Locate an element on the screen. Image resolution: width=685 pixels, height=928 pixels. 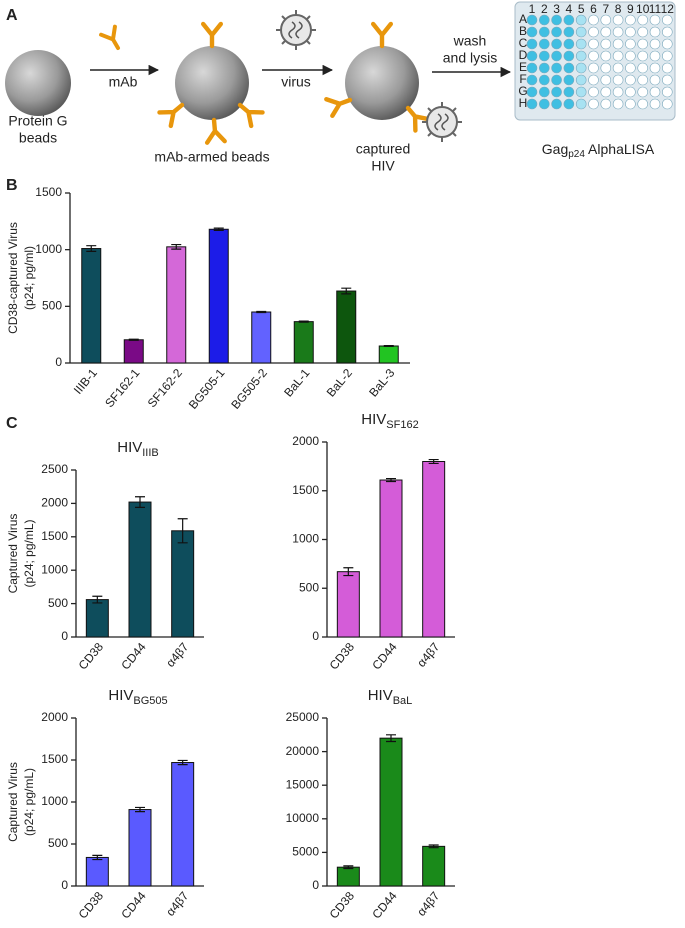
panel-label: A is located at coordinates (12, 15).